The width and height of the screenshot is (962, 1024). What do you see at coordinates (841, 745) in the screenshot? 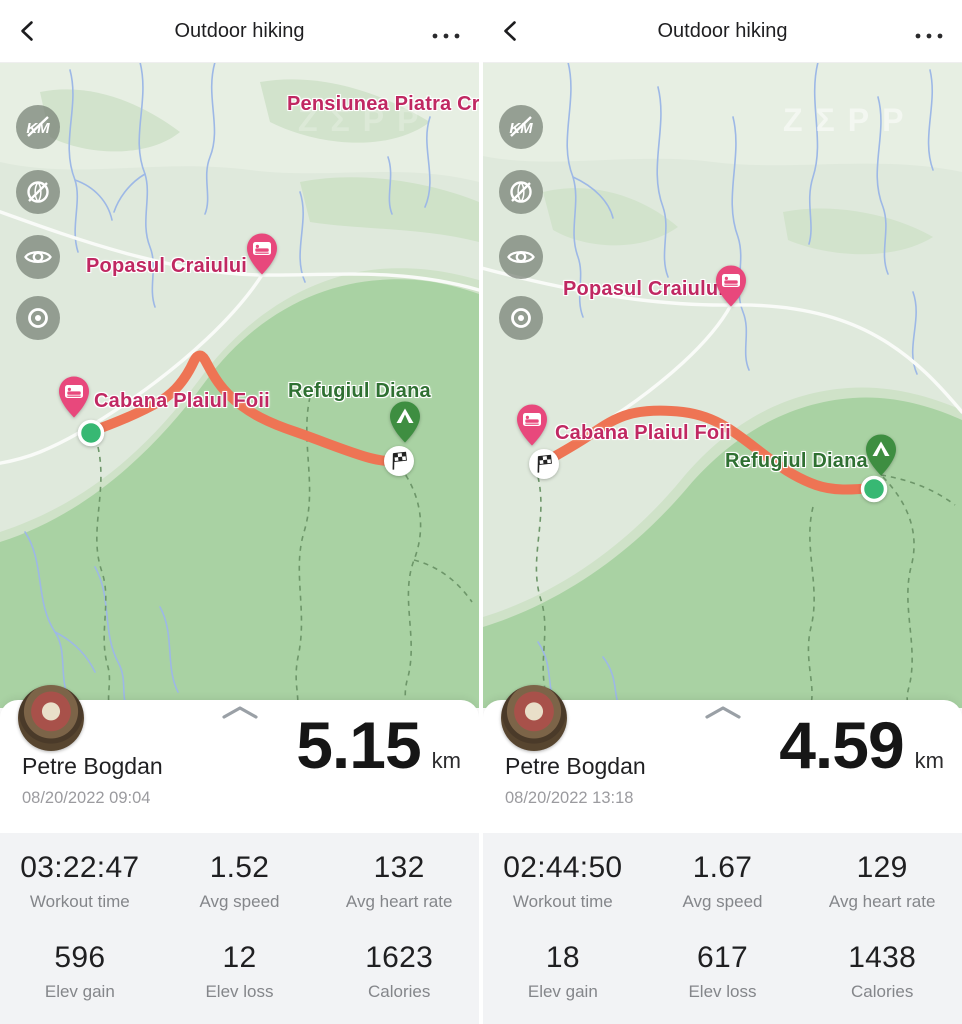
I see `distance-value: 4.59` at bounding box center [841, 745].